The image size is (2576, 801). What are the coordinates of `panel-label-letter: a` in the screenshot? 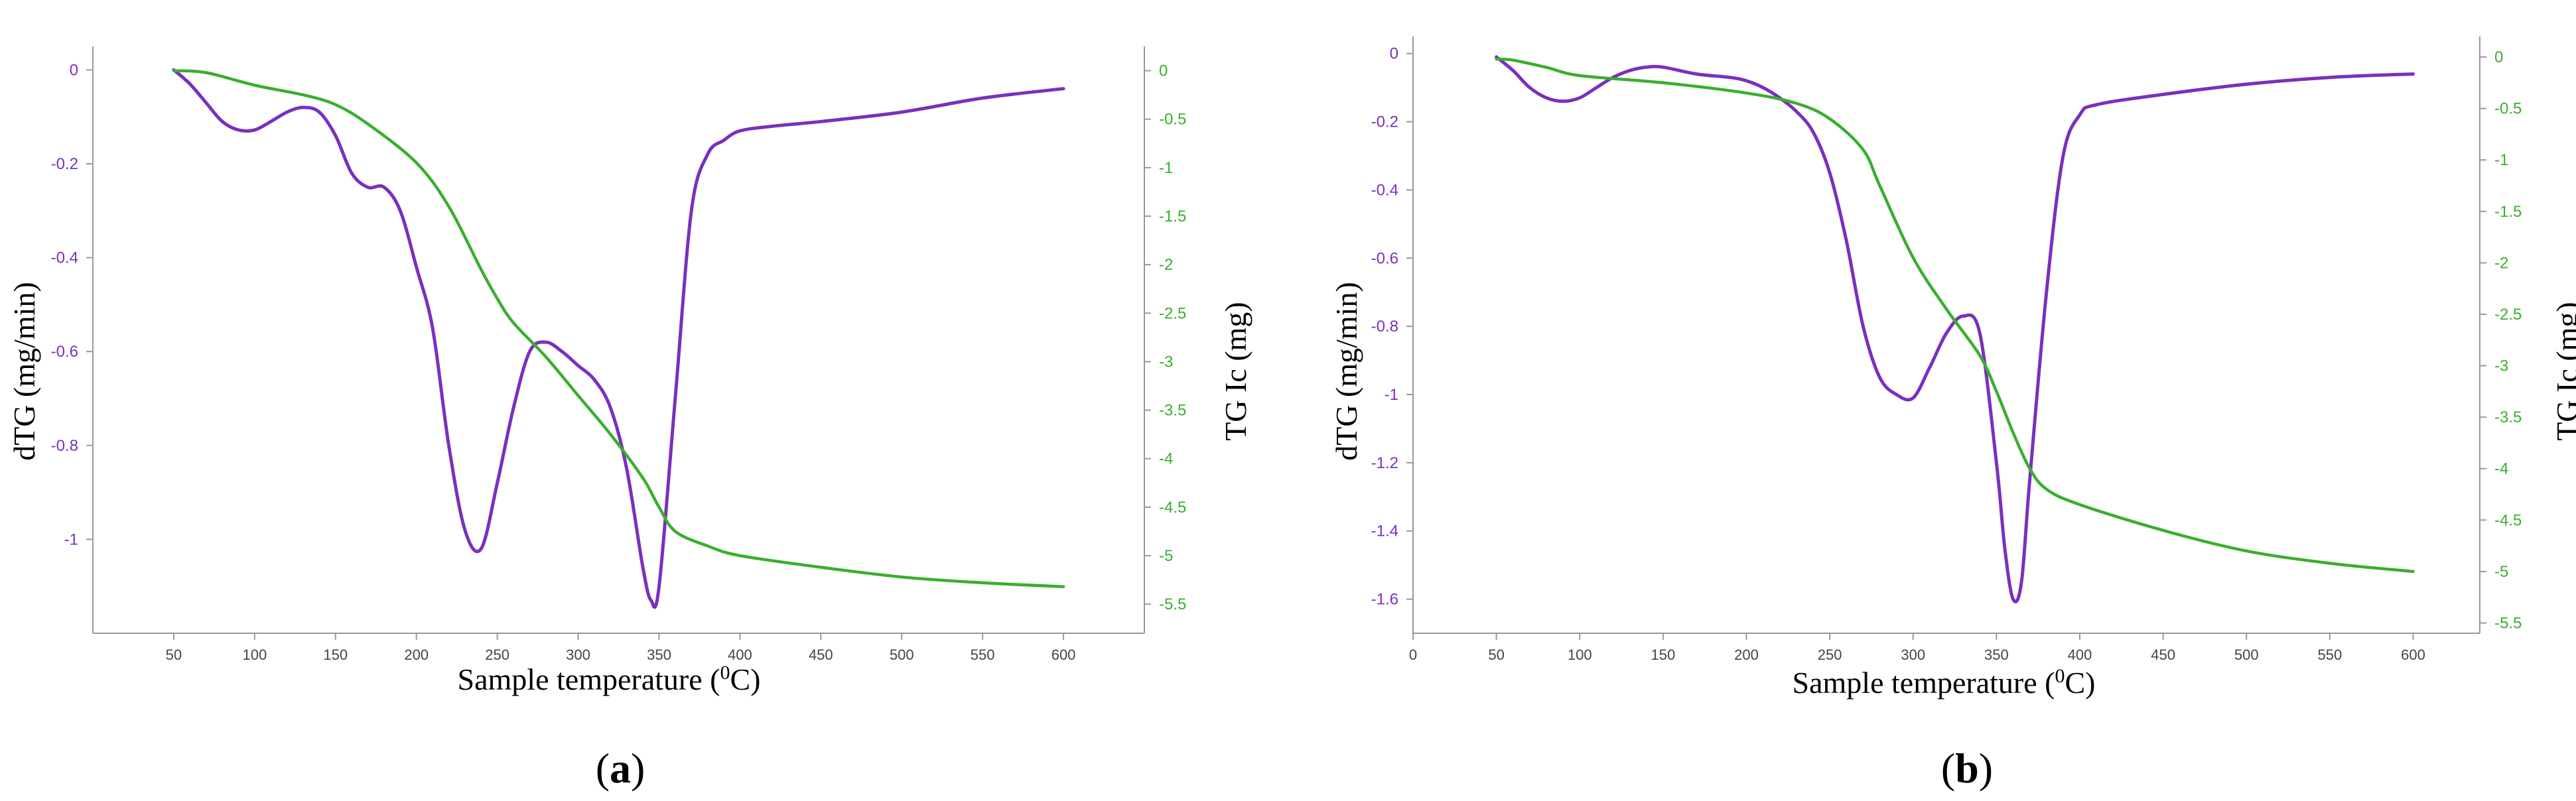 It's located at (620, 768).